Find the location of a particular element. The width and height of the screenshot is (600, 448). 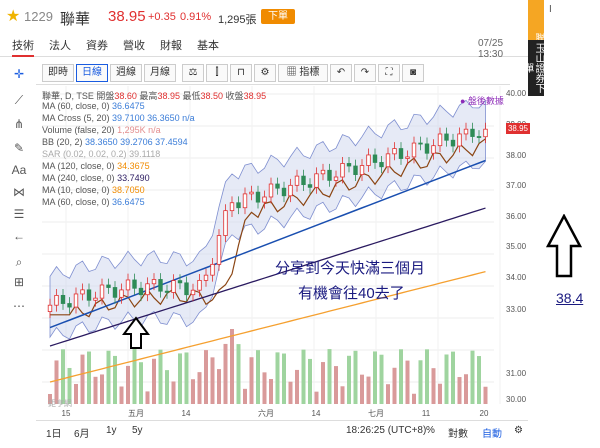

legend-low: 38.50 is located at coordinates (212, 96).